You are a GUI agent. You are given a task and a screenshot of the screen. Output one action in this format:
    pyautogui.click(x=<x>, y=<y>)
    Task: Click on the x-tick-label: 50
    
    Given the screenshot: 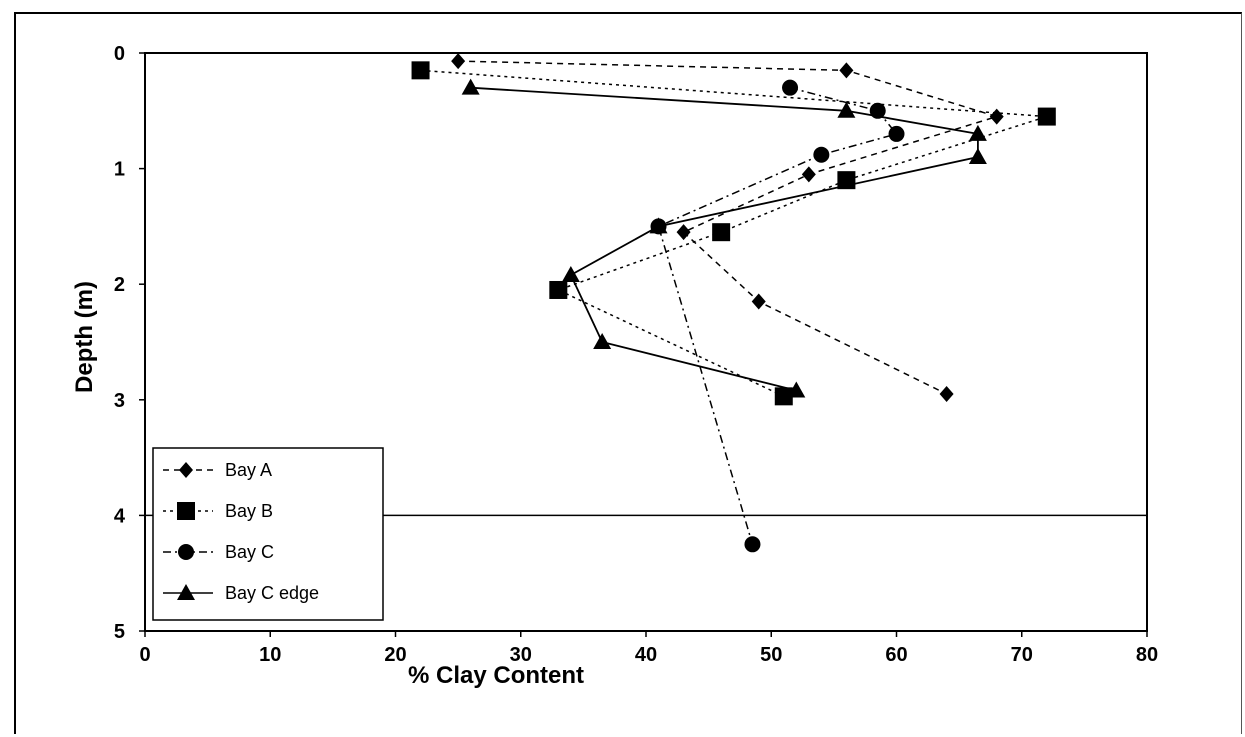 What is the action you would take?
    pyautogui.click(x=771, y=655)
    